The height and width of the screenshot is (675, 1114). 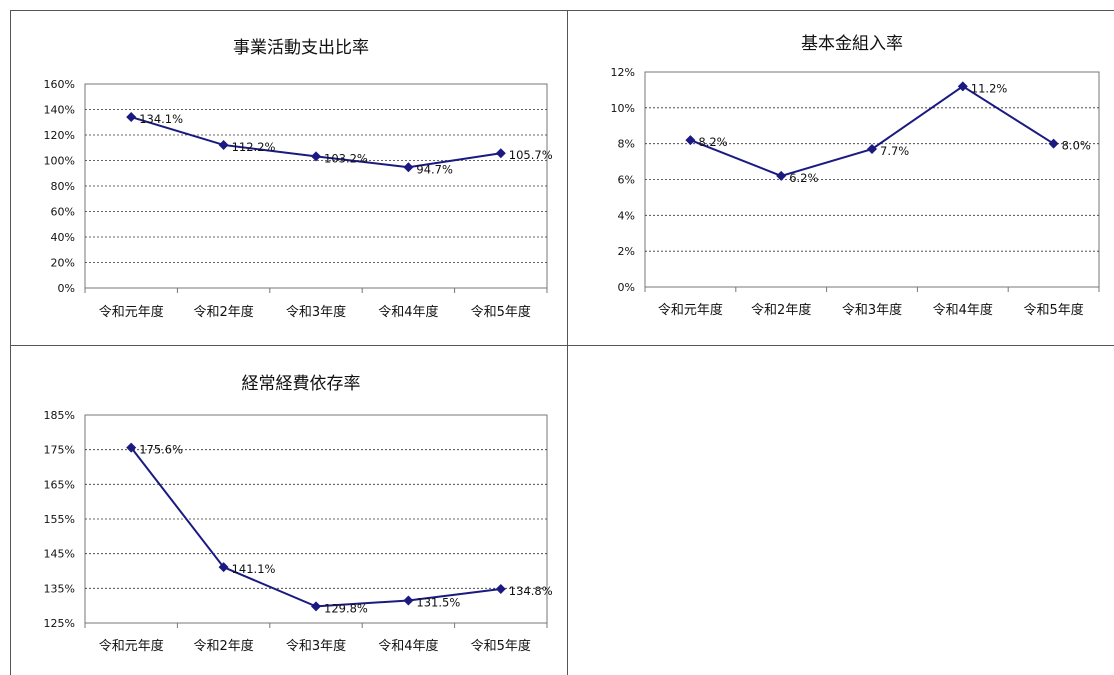 What do you see at coordinates (59, 135) in the screenshot?
I see `y-tick-label: 120%` at bounding box center [59, 135].